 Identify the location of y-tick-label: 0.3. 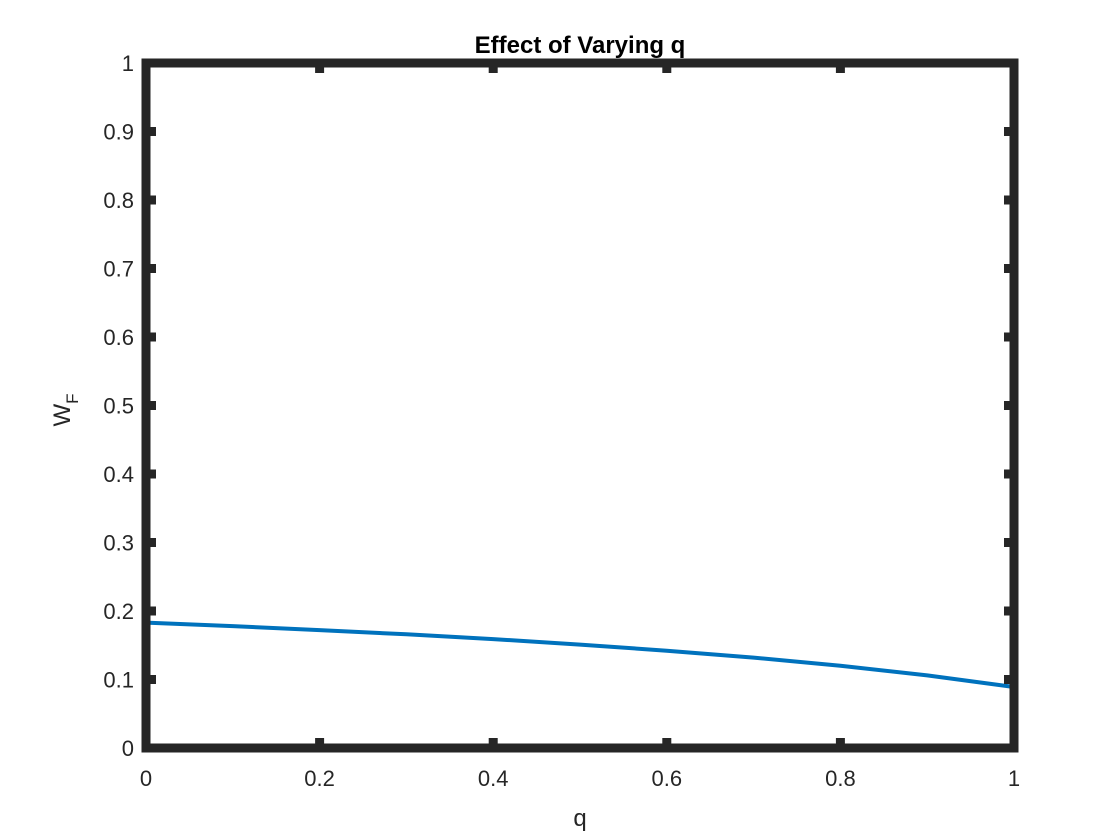
(118, 543).